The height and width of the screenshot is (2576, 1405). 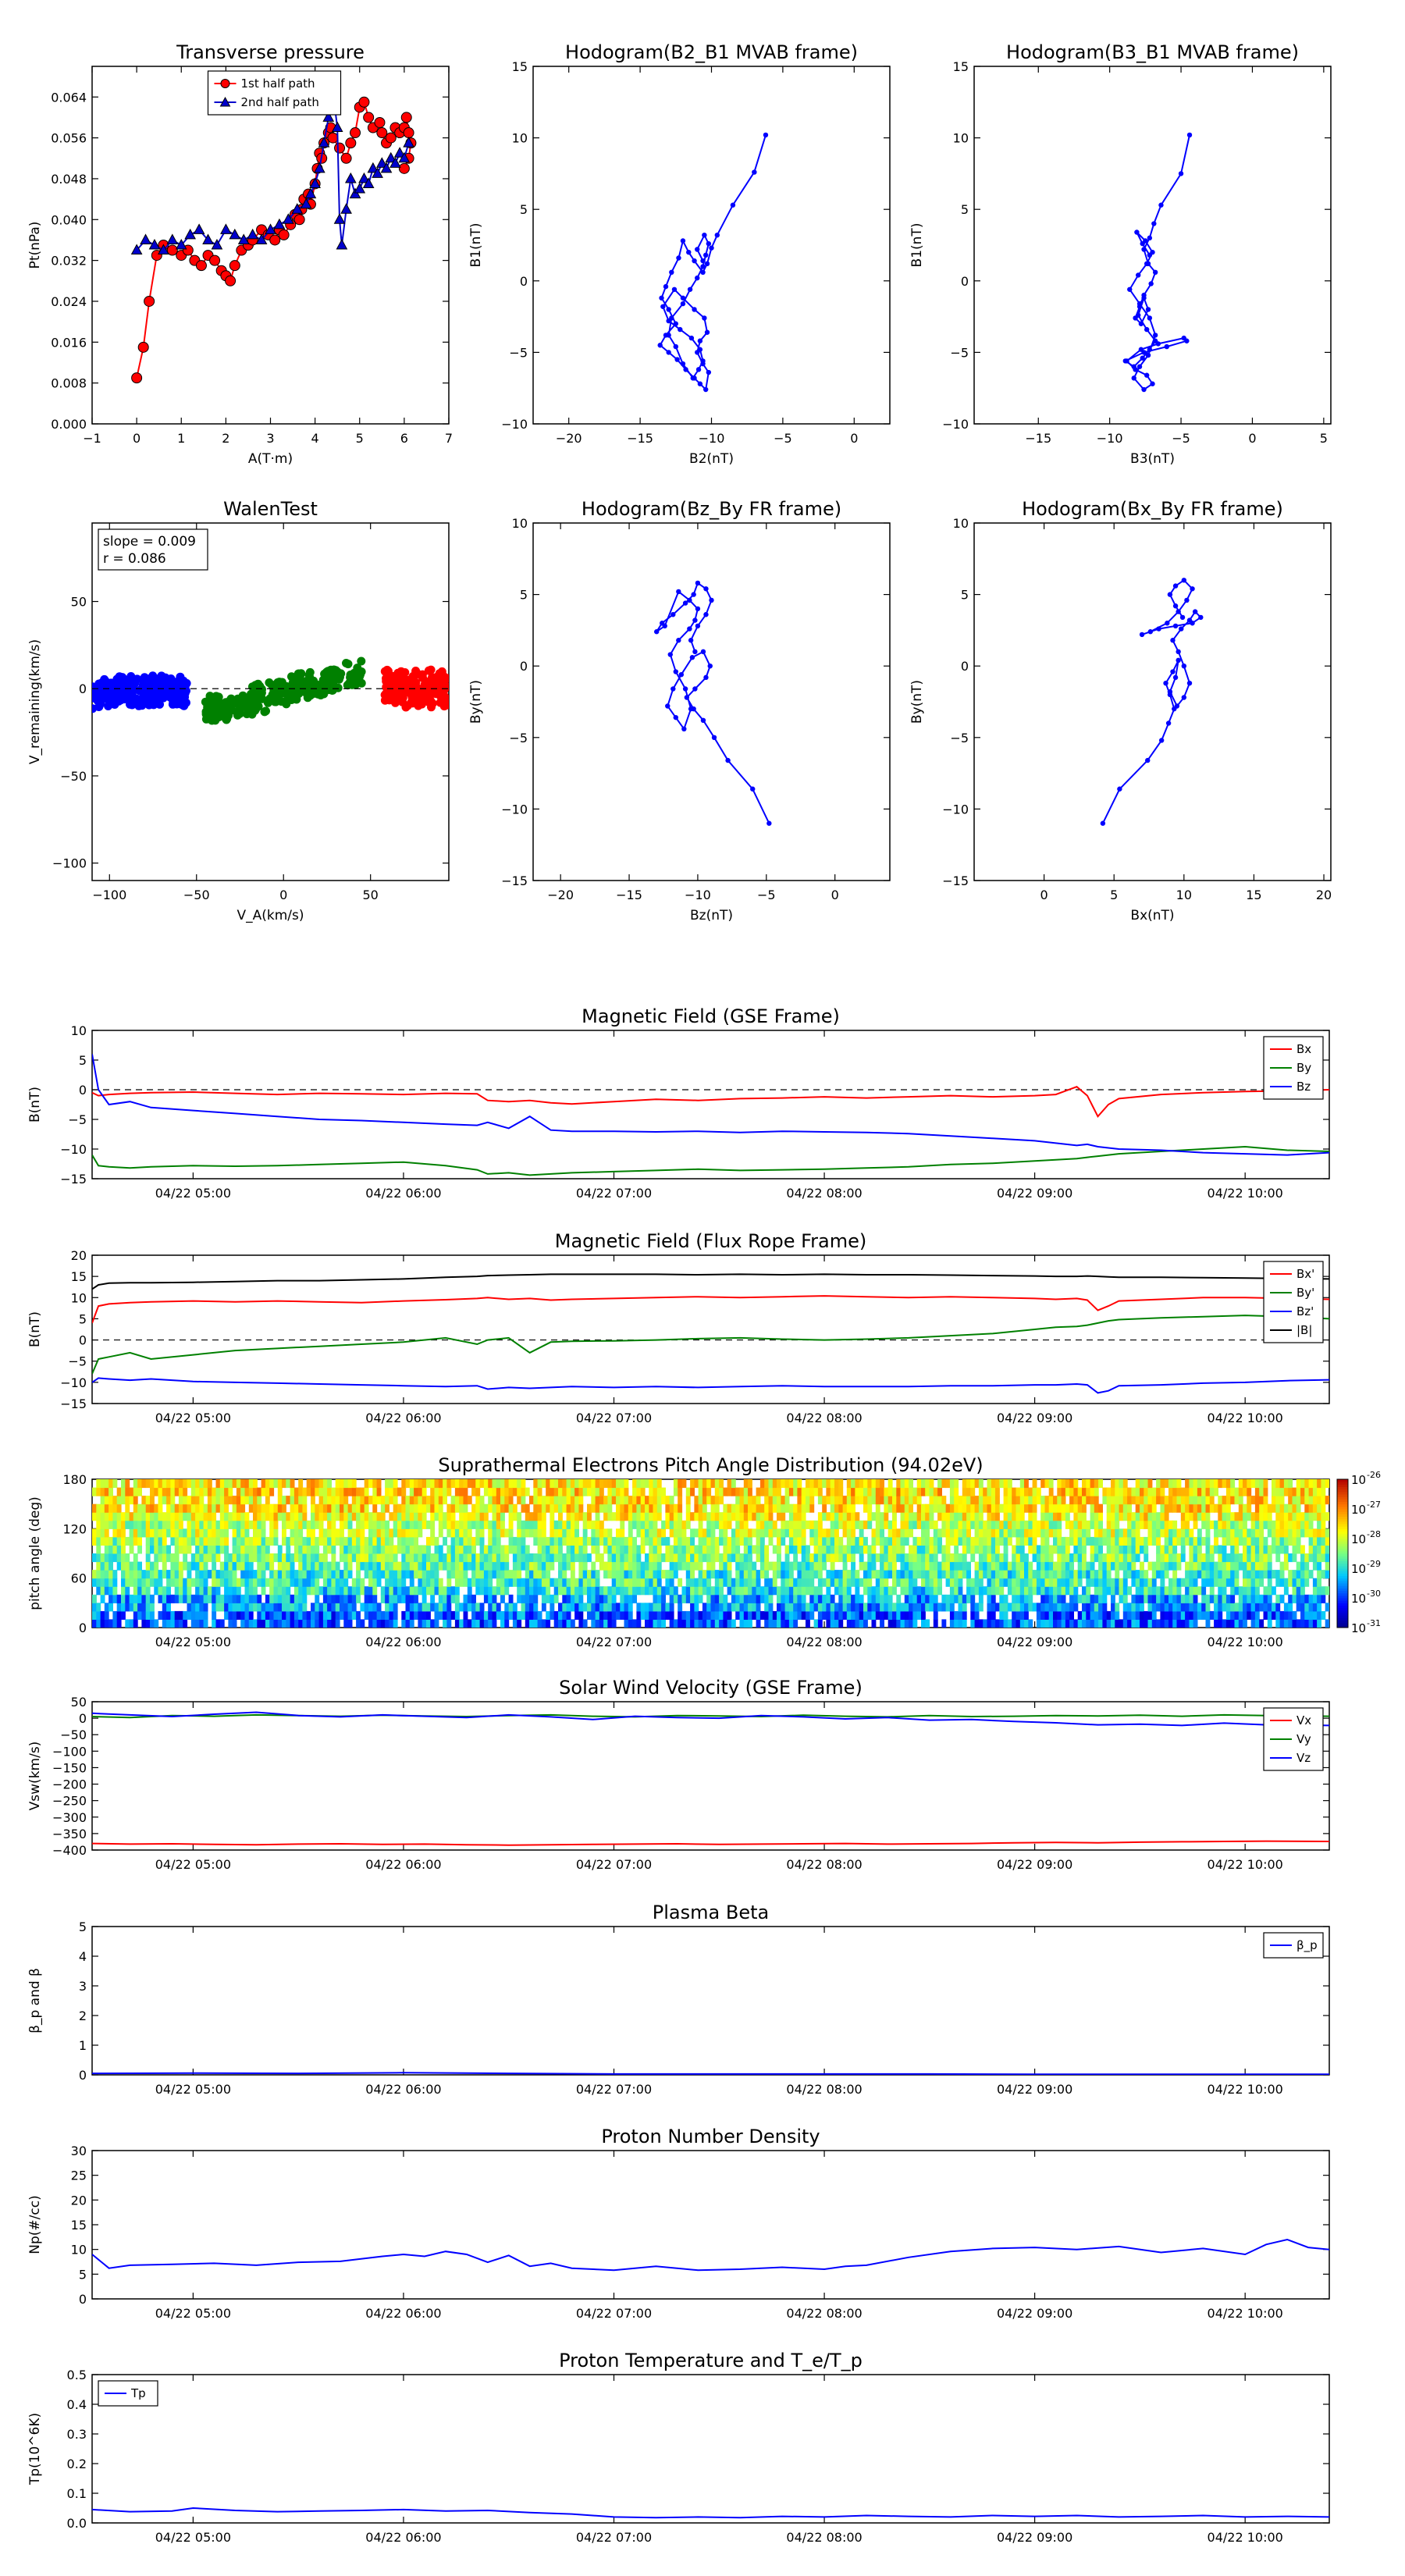 I want to click on hodo1-point, so click(x=661, y=298).